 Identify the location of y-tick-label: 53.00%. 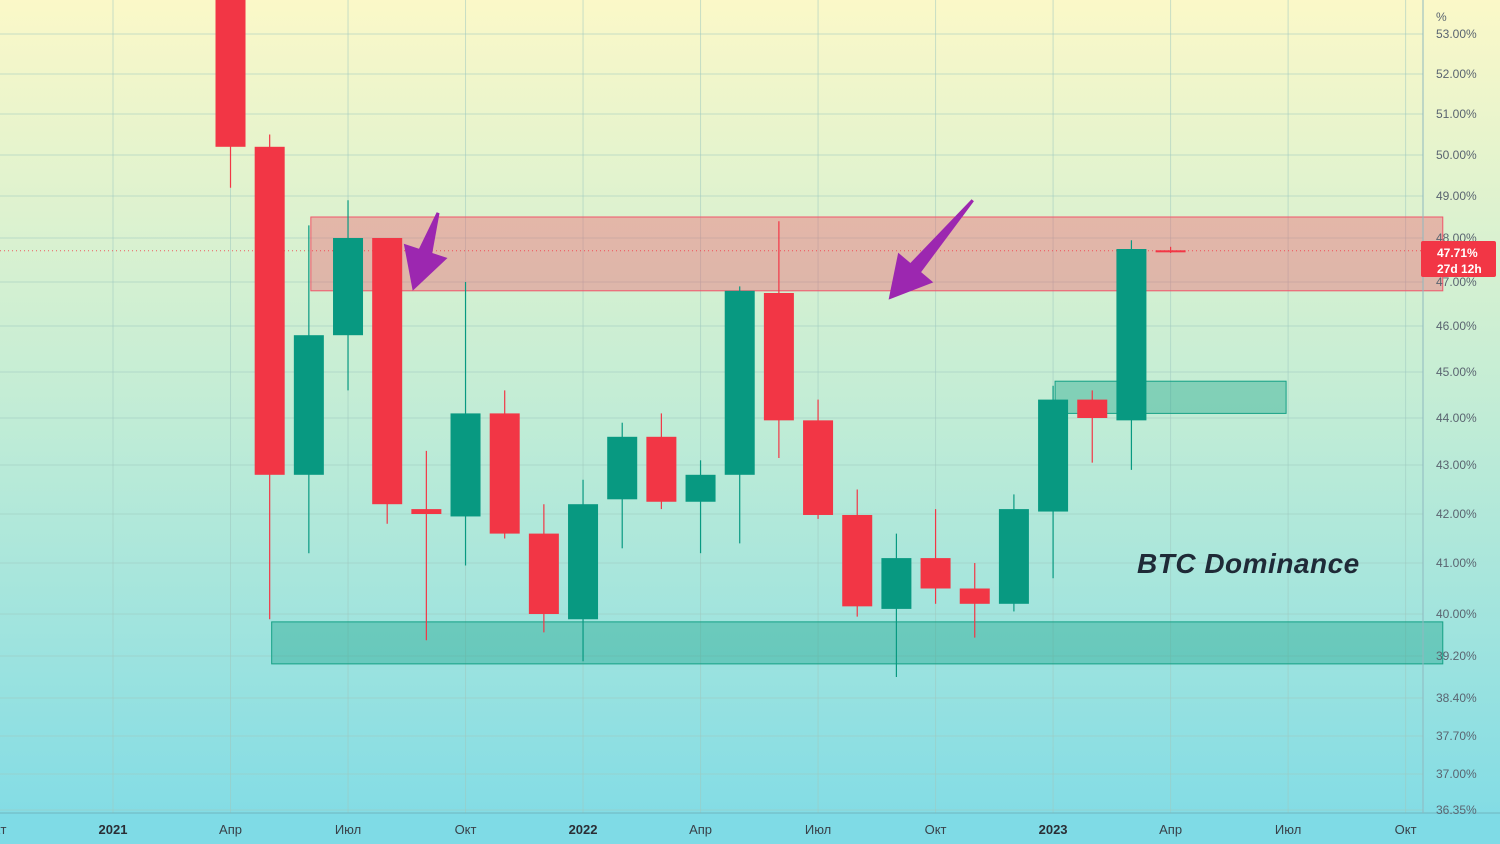
(1456, 34).